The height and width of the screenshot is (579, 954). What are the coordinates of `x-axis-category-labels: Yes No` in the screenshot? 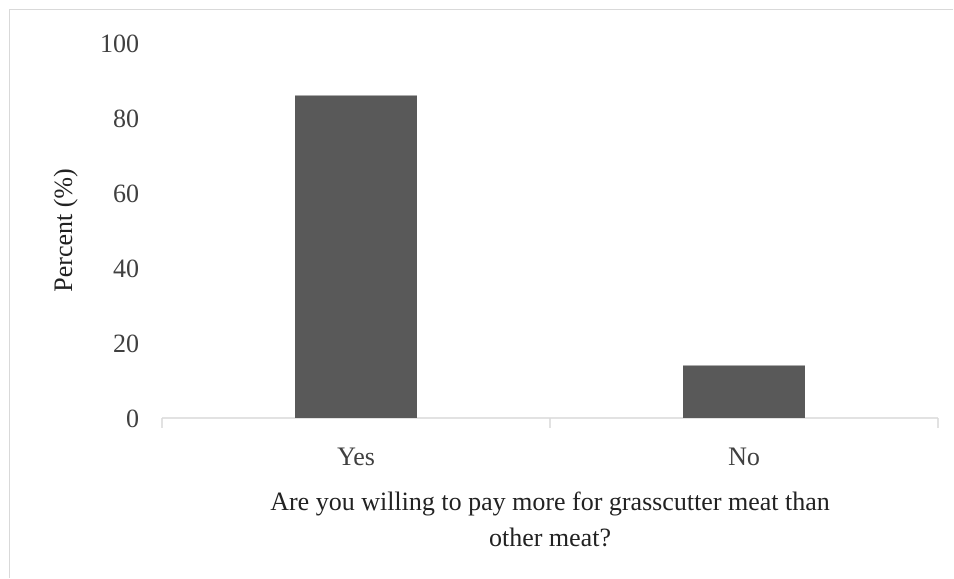 It's located at (548, 456).